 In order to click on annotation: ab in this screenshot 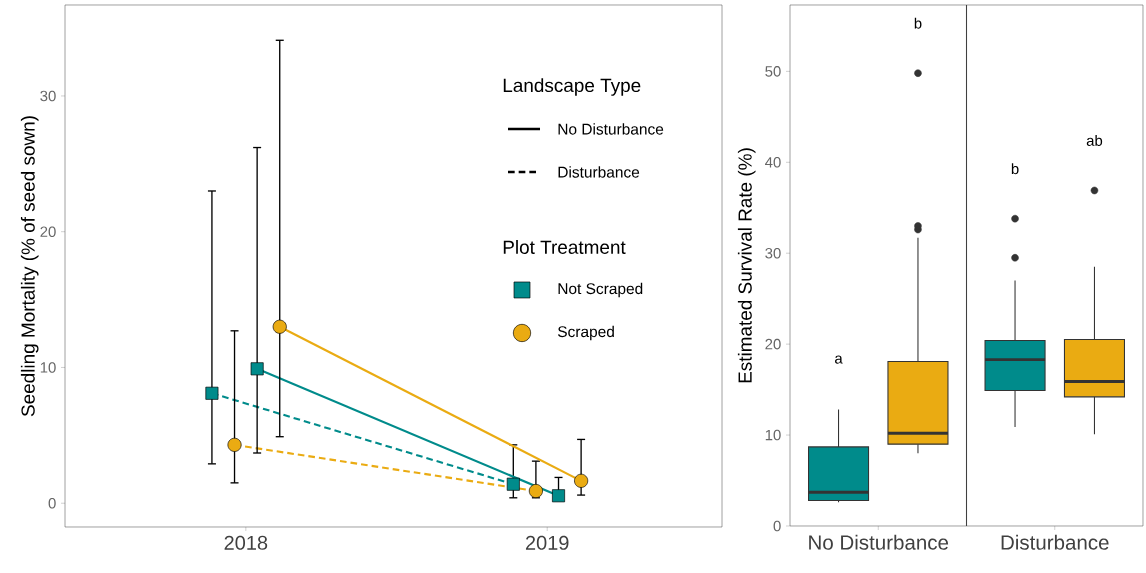, I will do `click(1094, 140)`.